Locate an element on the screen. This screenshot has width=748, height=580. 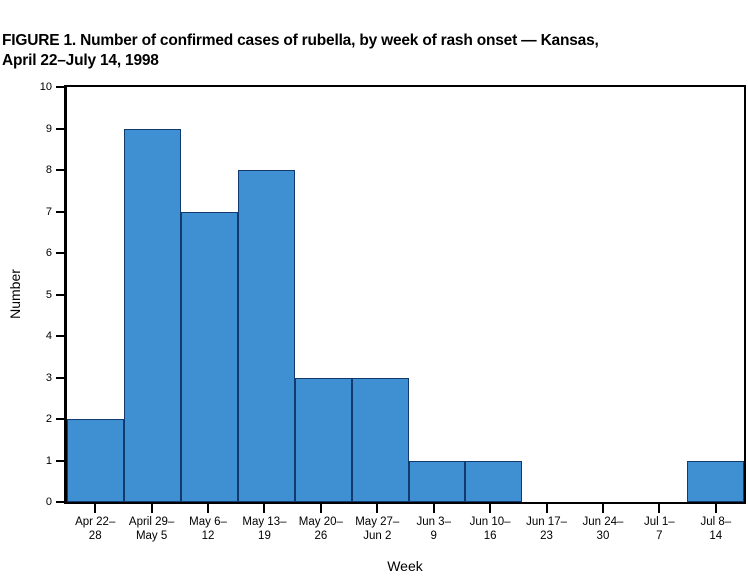
x-axis-tick-label: May 6– 12 is located at coordinates (208, 529).